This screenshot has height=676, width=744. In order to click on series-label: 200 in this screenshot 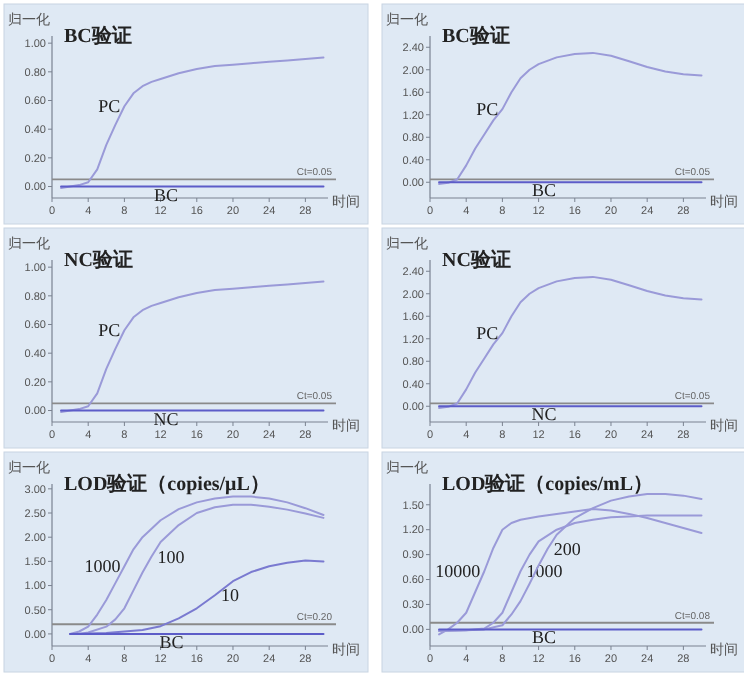, I will do `click(567, 548)`.